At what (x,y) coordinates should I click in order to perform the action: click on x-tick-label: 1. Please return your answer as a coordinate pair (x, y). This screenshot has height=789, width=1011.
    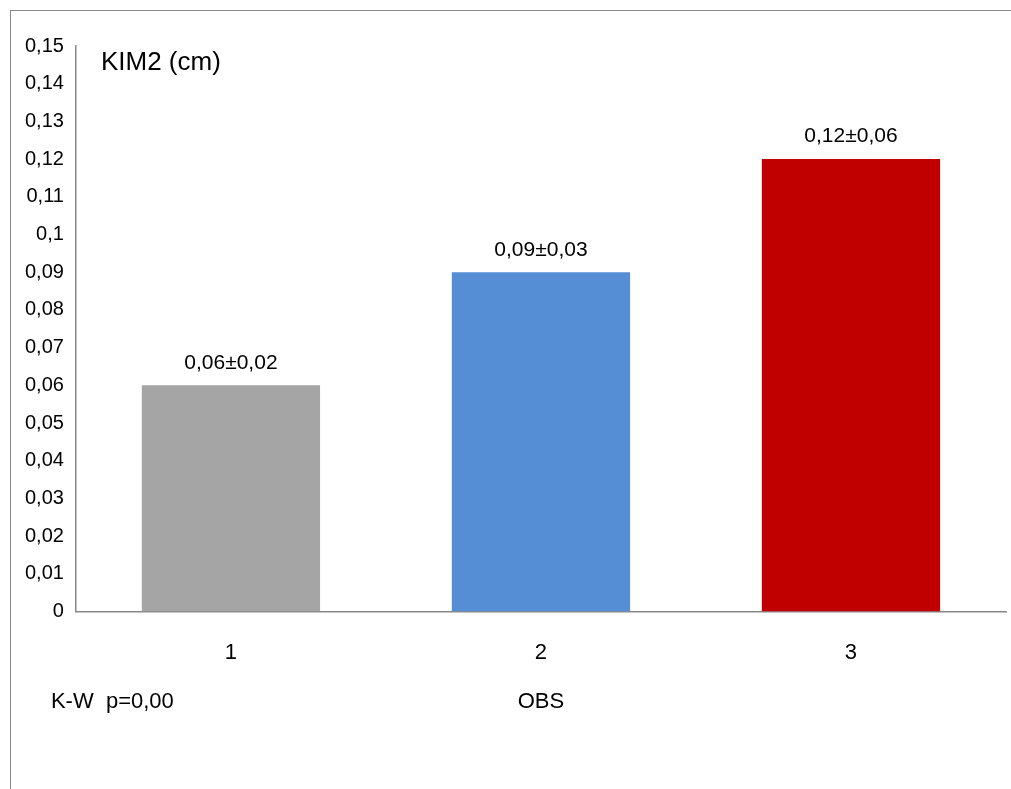
    Looking at the image, I should click on (231, 651).